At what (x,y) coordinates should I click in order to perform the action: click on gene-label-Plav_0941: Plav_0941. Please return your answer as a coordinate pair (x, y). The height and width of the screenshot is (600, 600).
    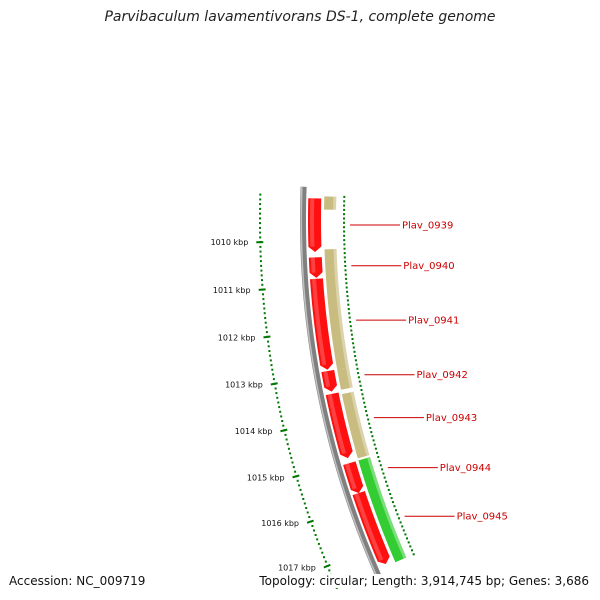
    Looking at the image, I should click on (433, 321).